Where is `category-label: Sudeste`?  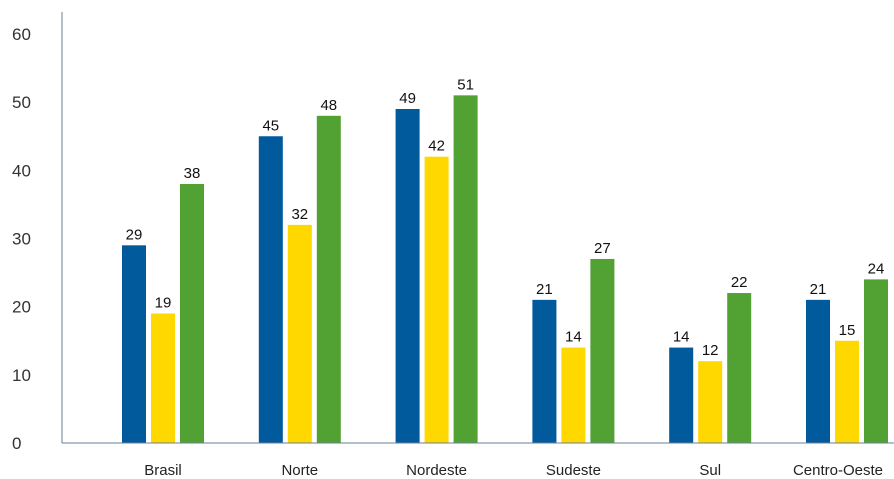 category-label: Sudeste is located at coordinates (573, 470).